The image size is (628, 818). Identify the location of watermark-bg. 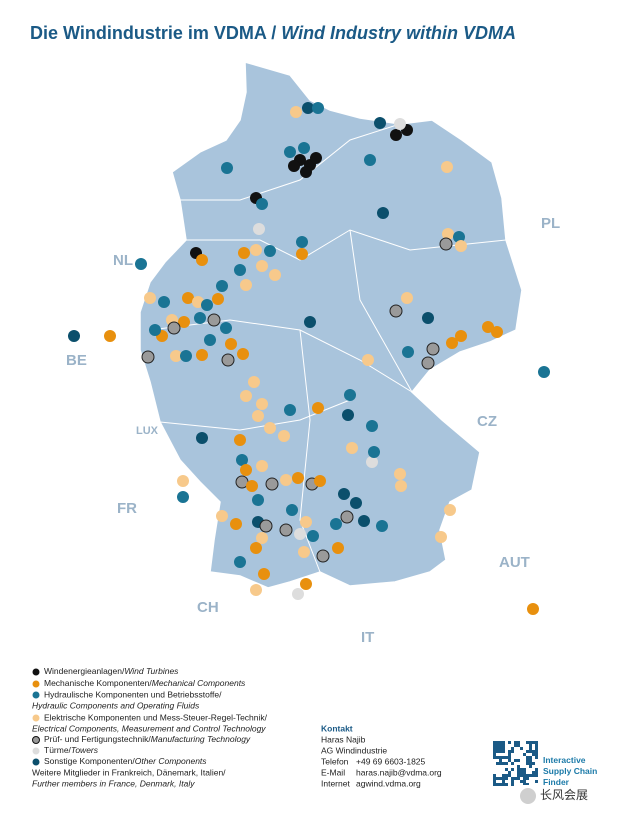
(564, 796).